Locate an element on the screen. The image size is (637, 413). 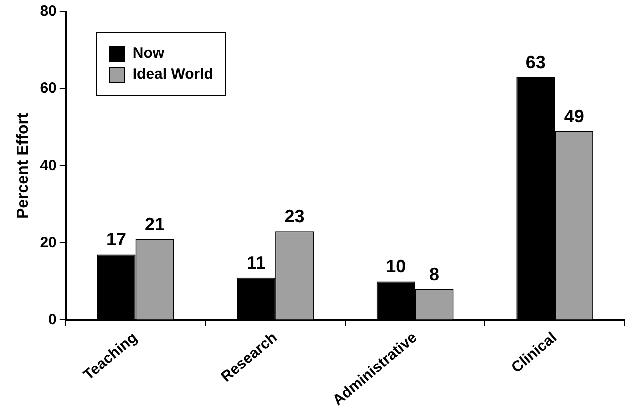
y-tick-label: 60 is located at coordinates (48, 89).